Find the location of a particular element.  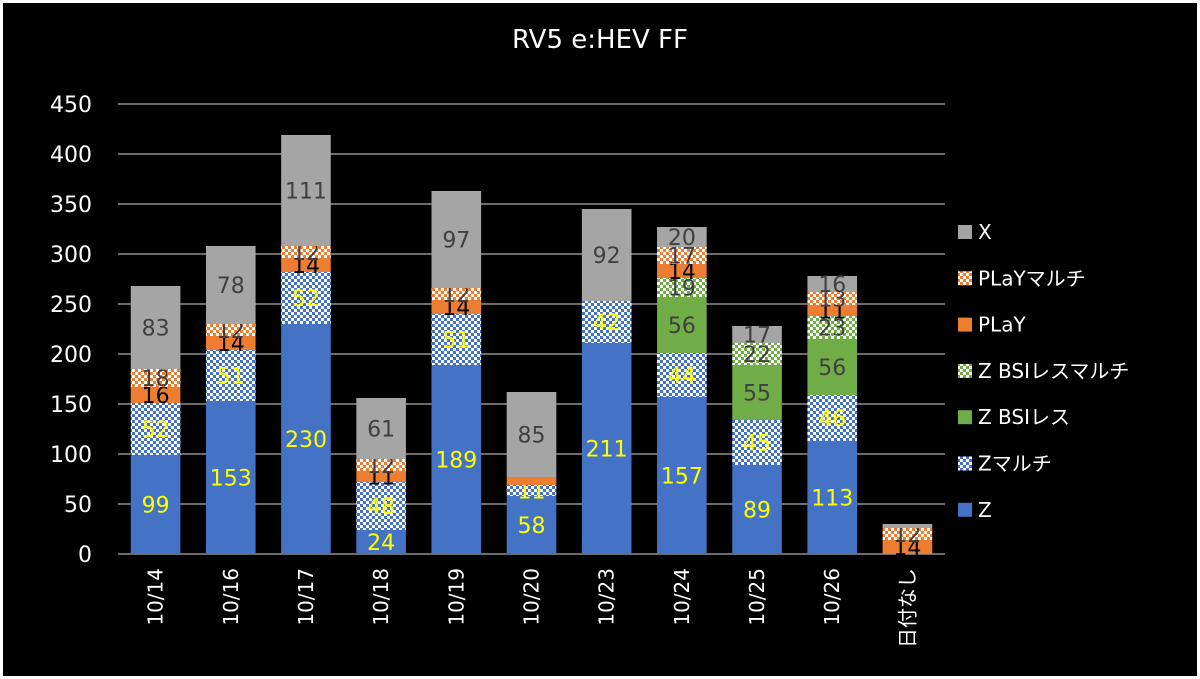

data-label: 51 is located at coordinates (456, 341).